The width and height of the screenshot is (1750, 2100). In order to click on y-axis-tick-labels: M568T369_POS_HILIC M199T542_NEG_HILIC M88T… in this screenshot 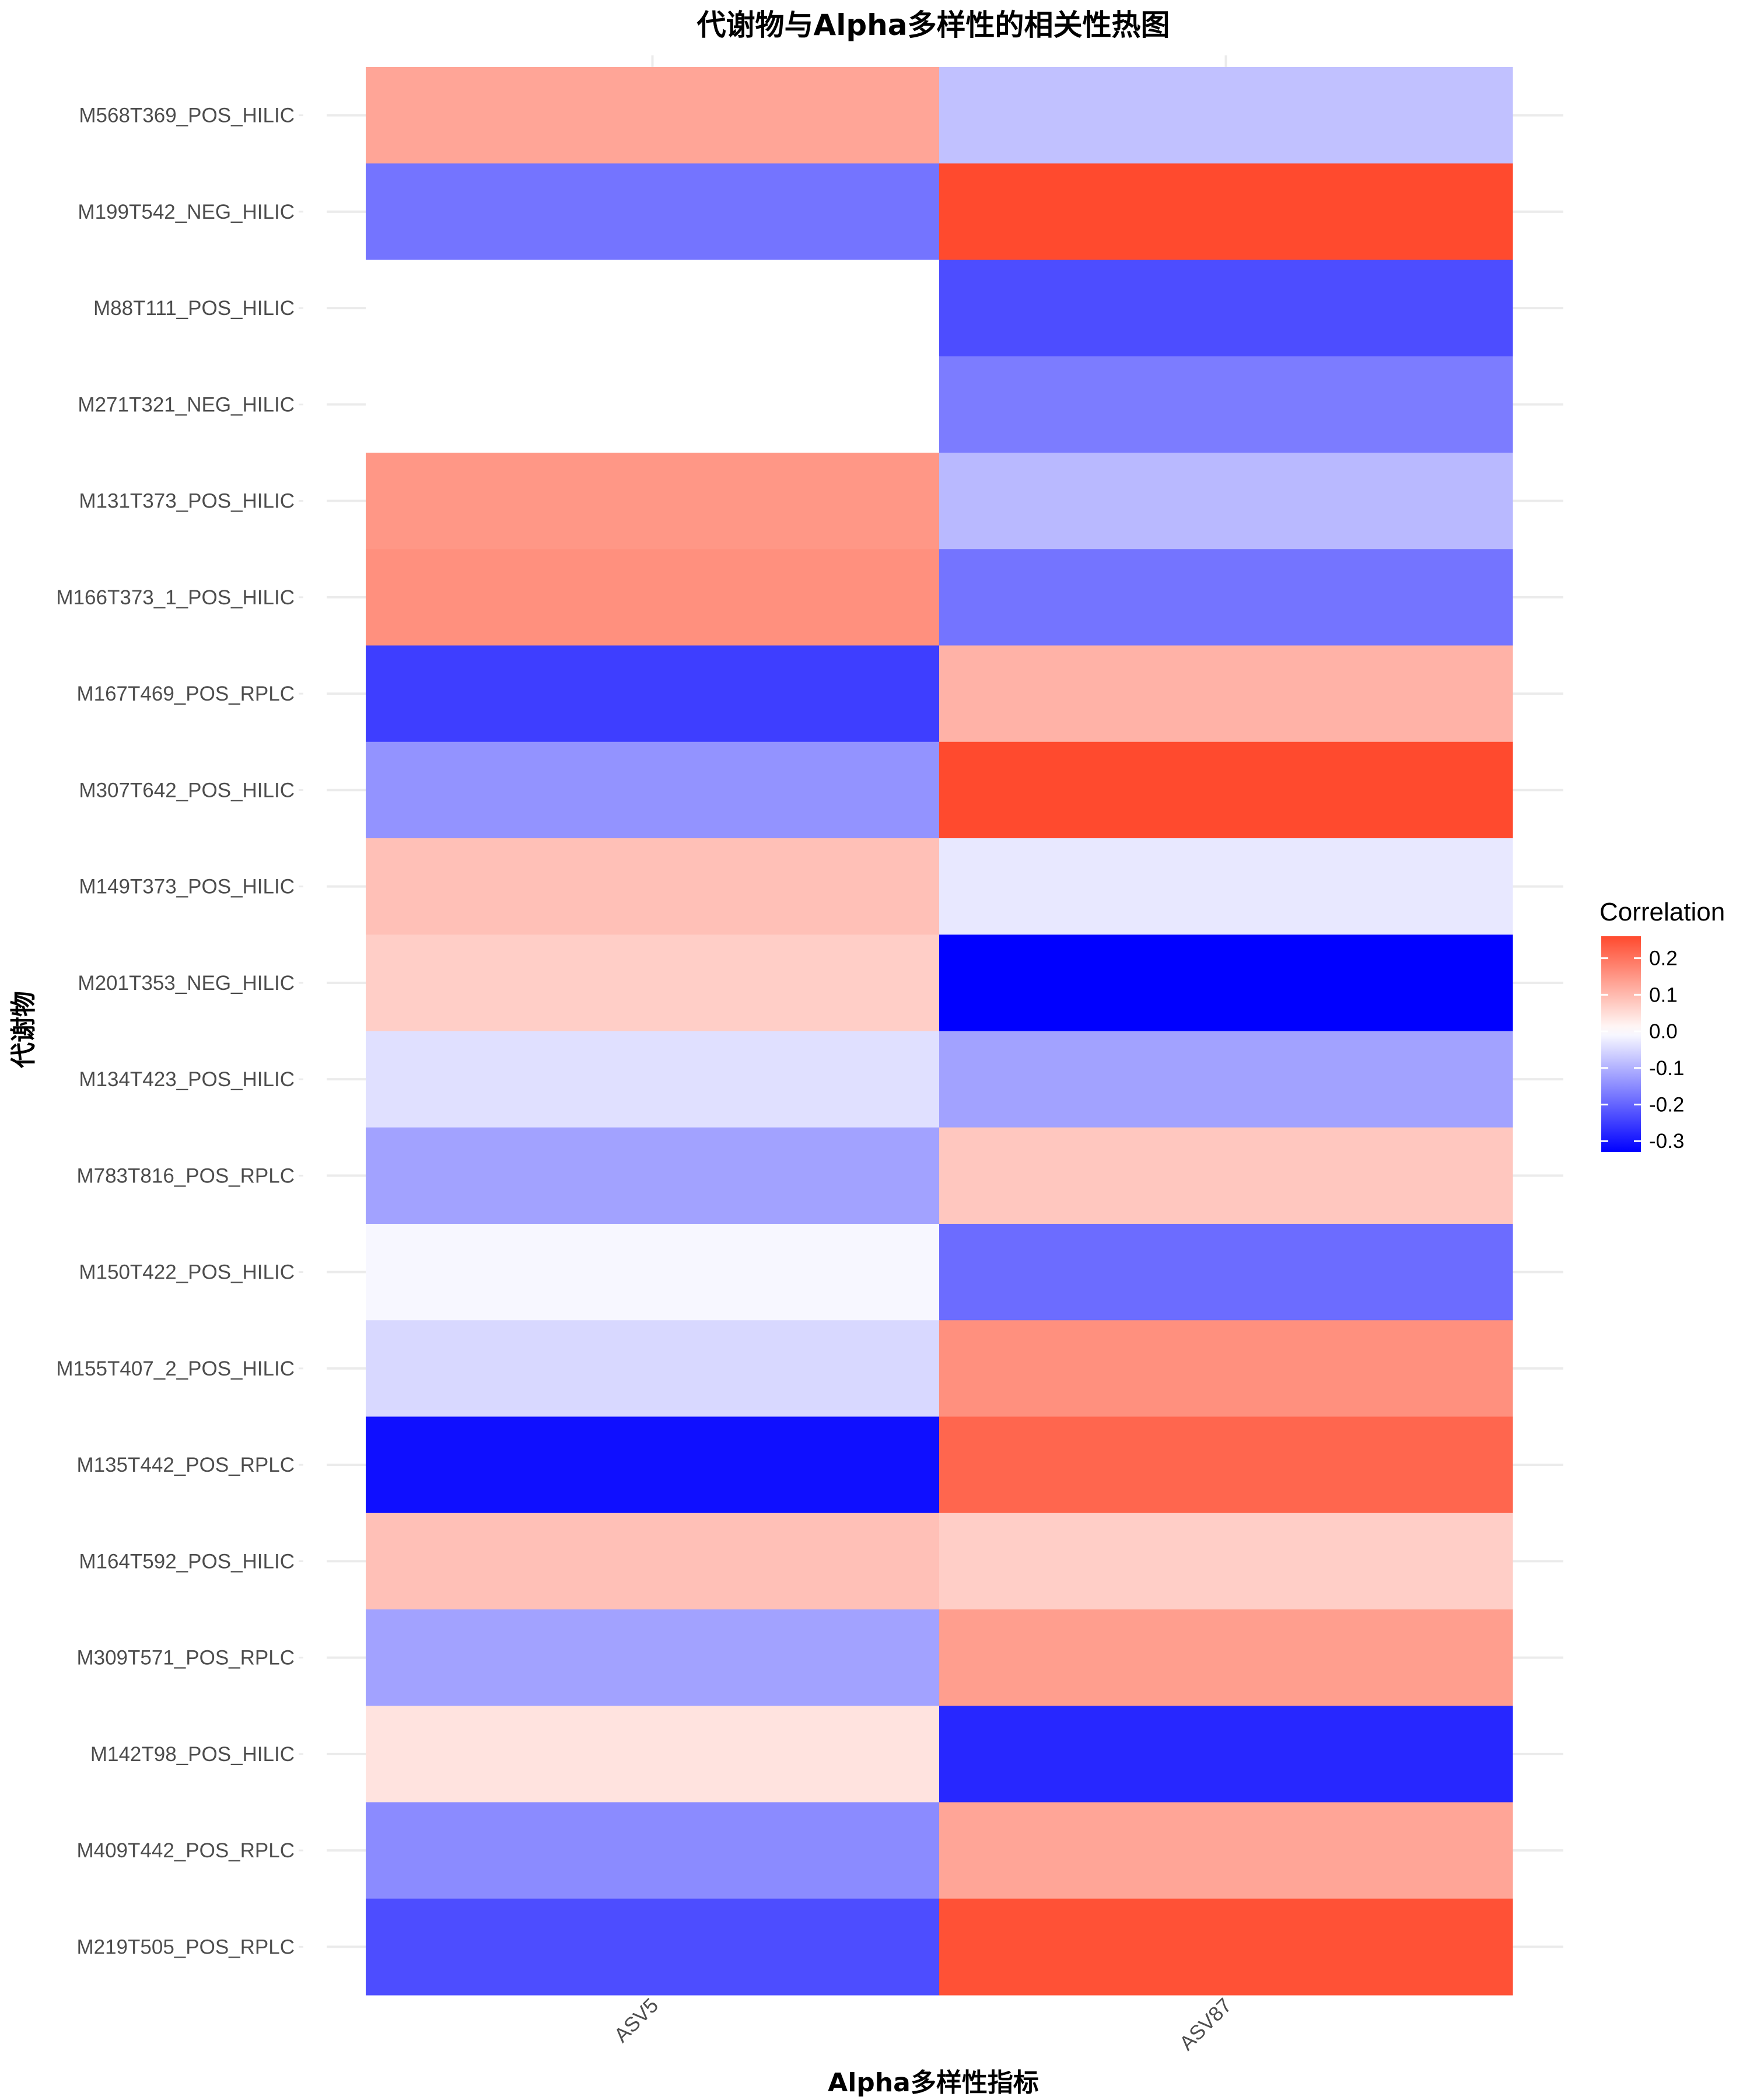, I will do `click(180, 1031)`.